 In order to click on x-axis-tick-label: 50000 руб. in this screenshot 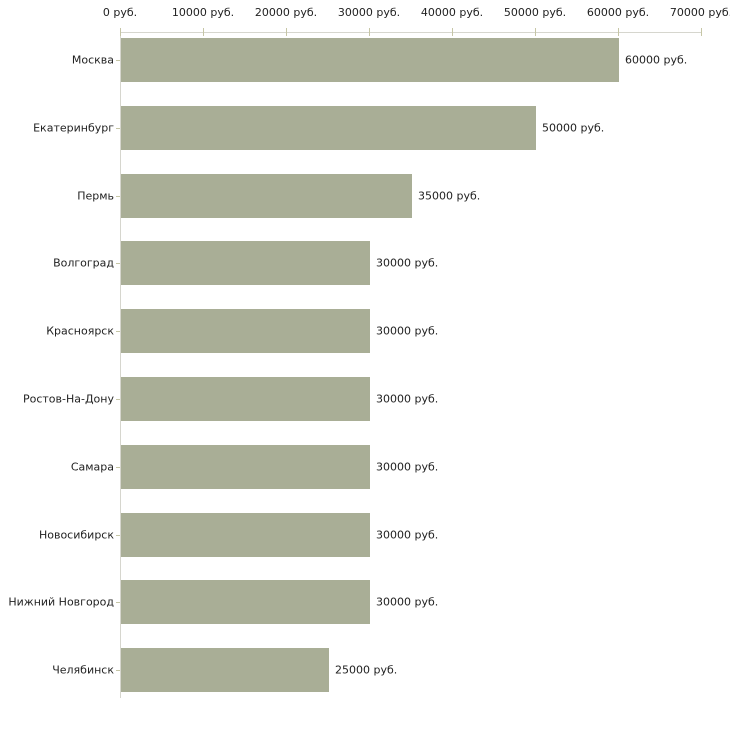, I will do `click(535, 12)`.